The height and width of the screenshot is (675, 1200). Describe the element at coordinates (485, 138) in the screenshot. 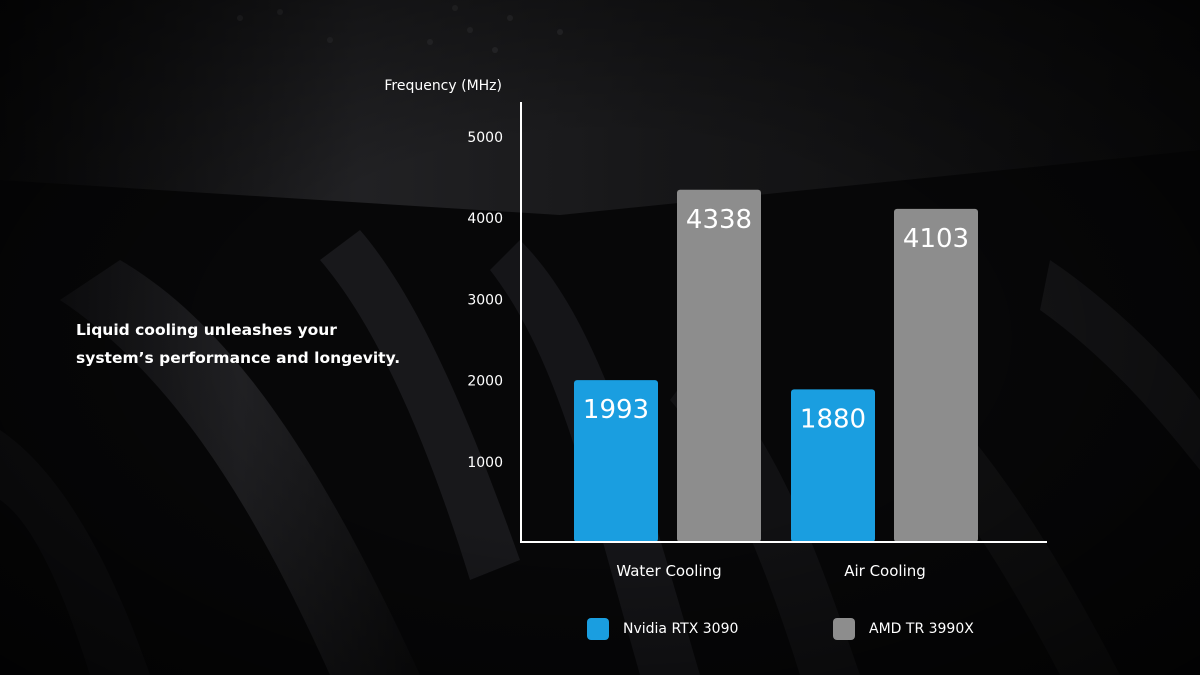

I see `y-tick-label-5000: 5000` at that location.